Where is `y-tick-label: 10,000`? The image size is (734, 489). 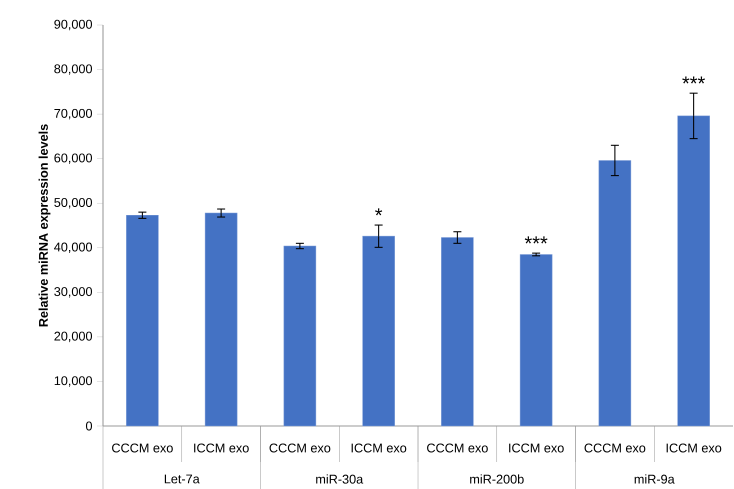
y-tick-label: 10,000 is located at coordinates (73, 381).